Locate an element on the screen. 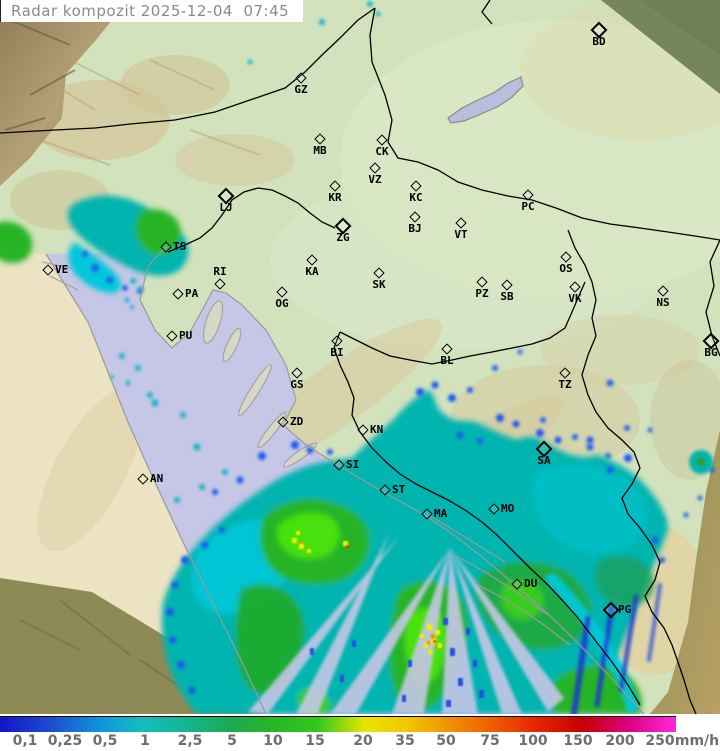  legend-tick-label: 35 is located at coordinates (405, 741).